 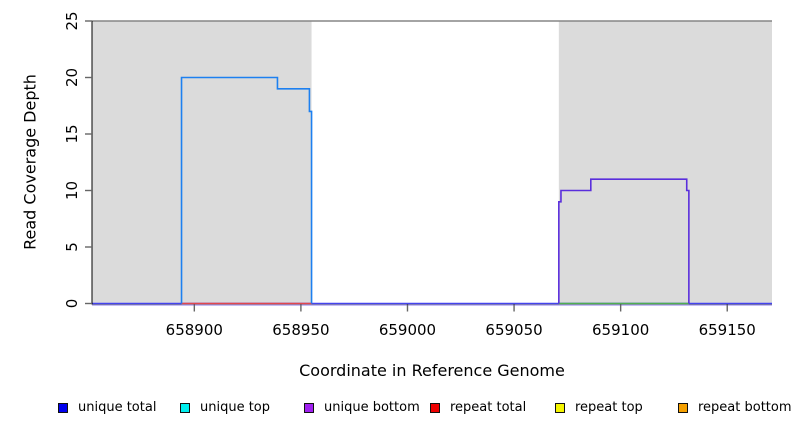 What do you see at coordinates (407, 330) in the screenshot?
I see `x-tick-label: 659000` at bounding box center [407, 330].